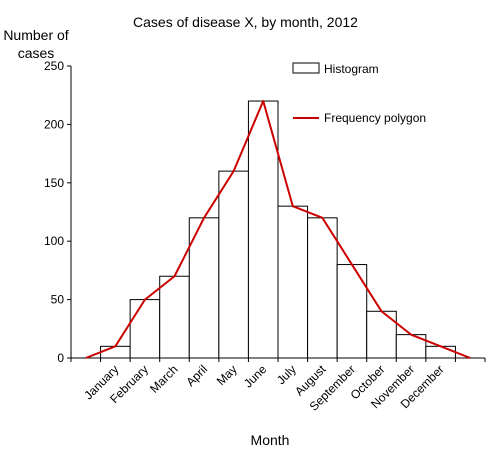 This screenshot has width=491, height=460. What do you see at coordinates (54, 124) in the screenshot?
I see `y-tick-label: 200` at bounding box center [54, 124].